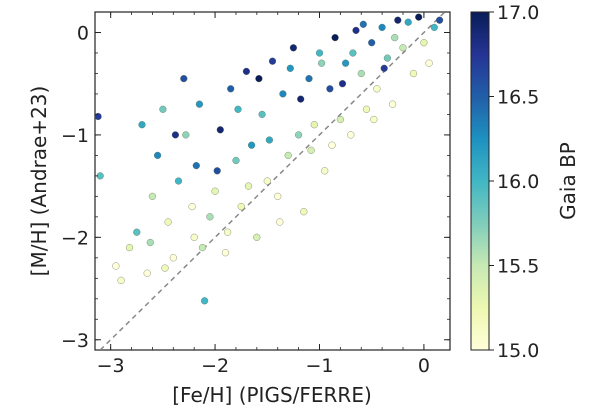  Describe the element at coordinates (518, 13) in the screenshot. I see `colorbar-tick-label: 17.0` at that location.